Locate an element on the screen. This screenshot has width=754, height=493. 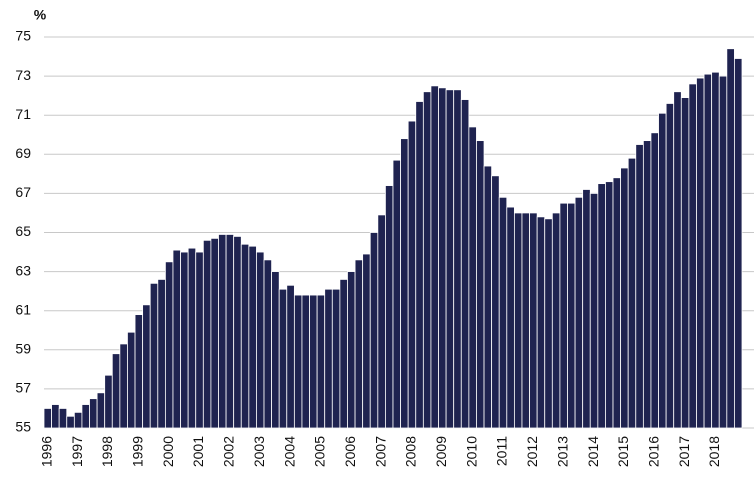
y-tick-label: 73 is located at coordinates (23, 75).